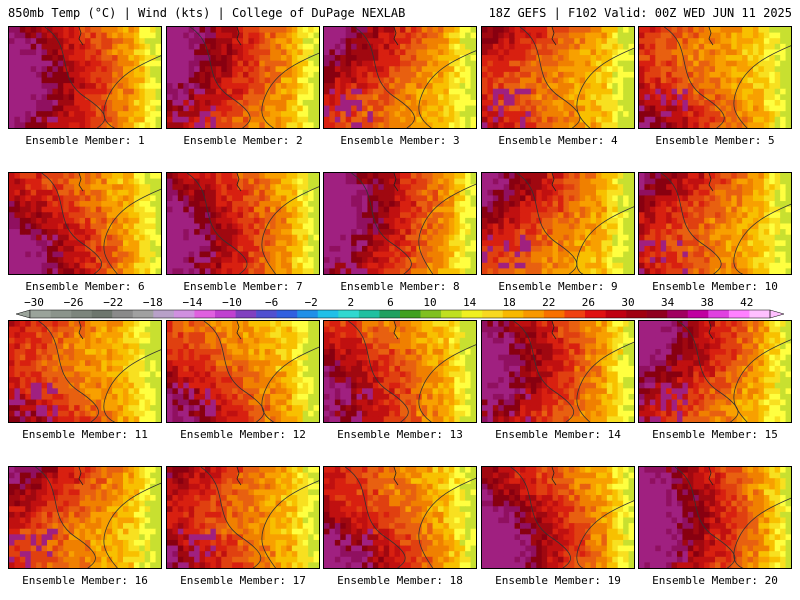  I want to click on ensemble-member-label: Ensemble Member: 13, so click(400, 434).